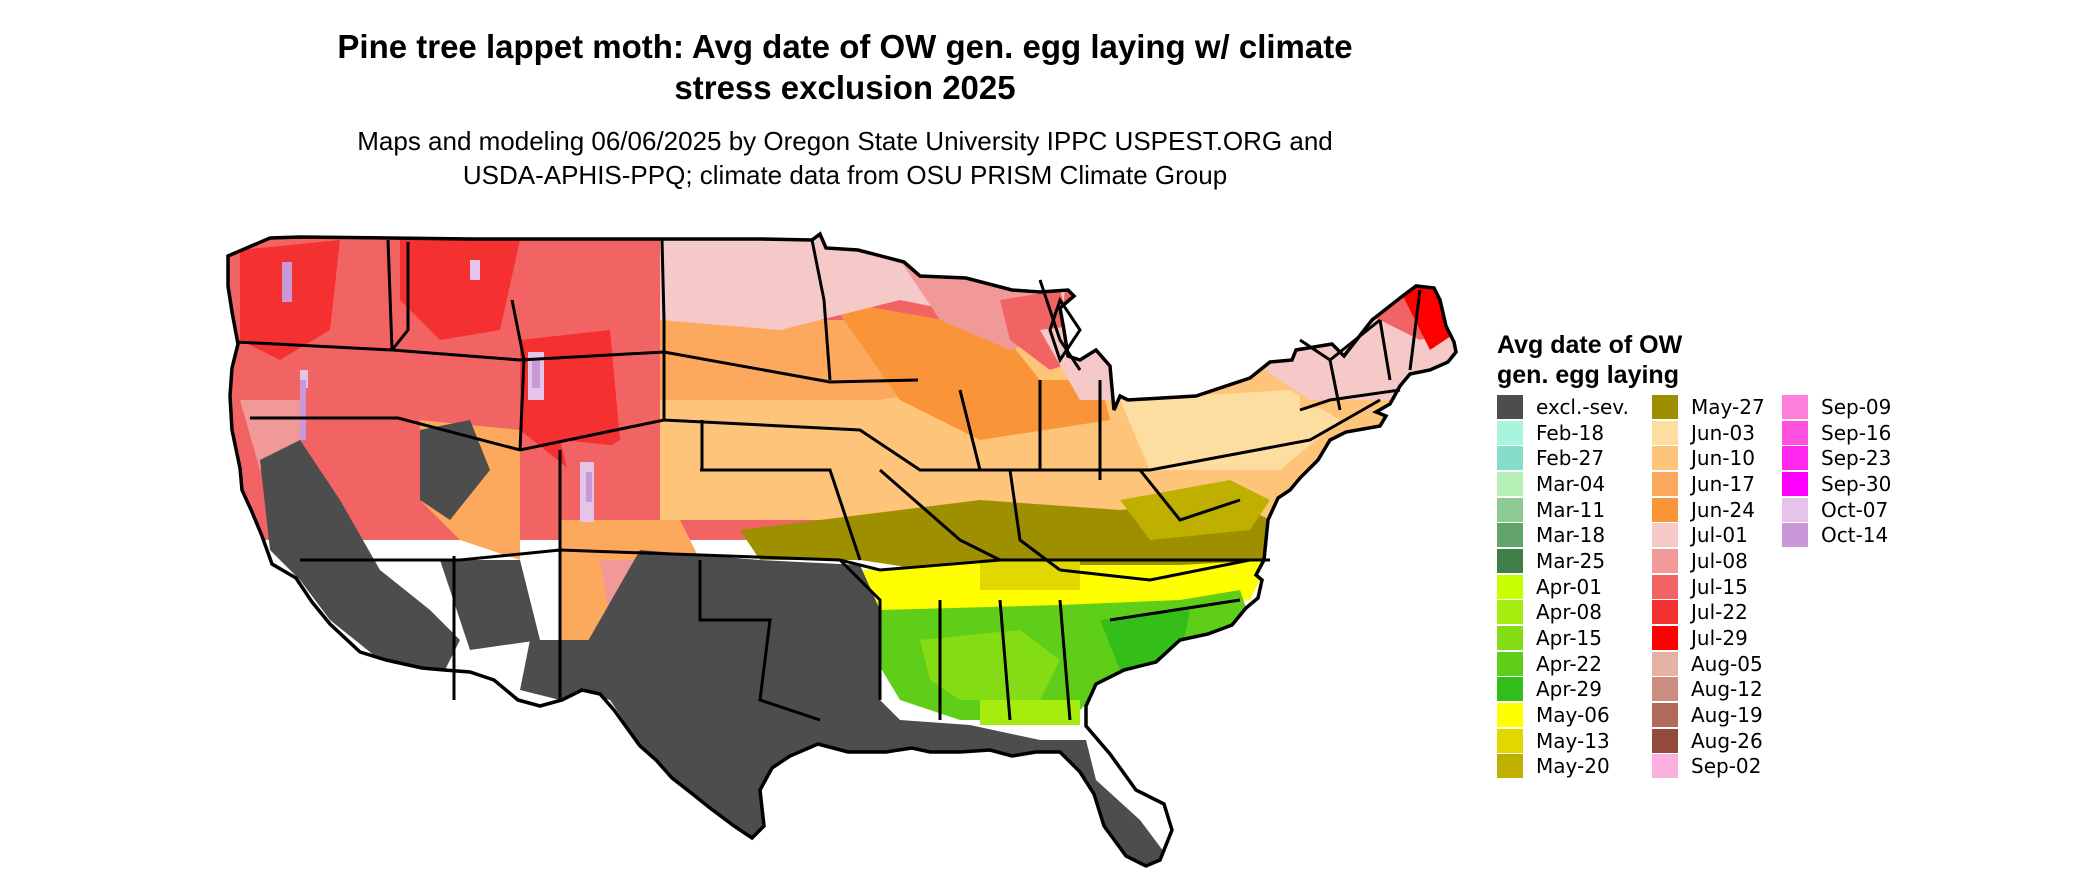  Describe the element at coordinates (1836, 484) in the screenshot. I see `legend-item-sep-30: Sep-30` at that location.